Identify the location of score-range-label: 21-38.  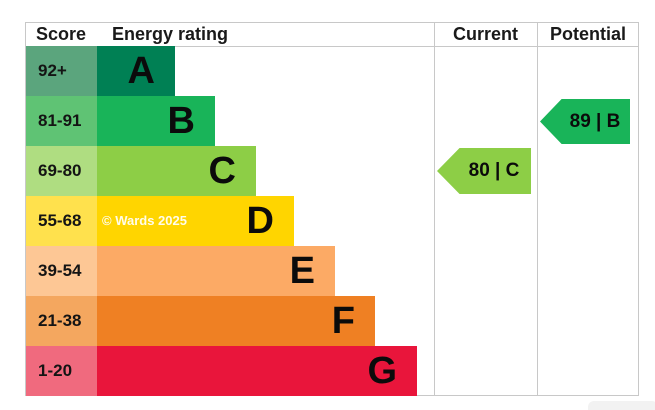
(60, 320).